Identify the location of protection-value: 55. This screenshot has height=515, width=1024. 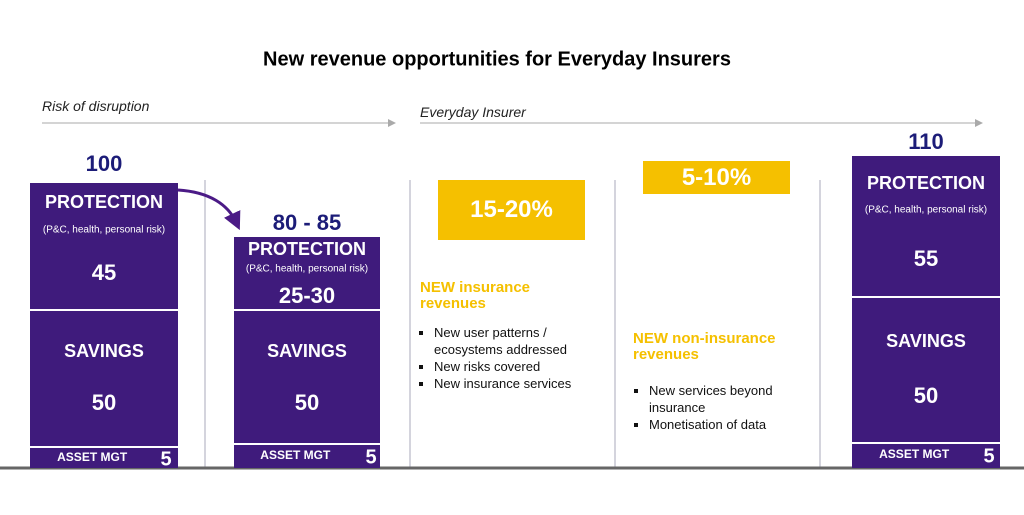
(926, 258).